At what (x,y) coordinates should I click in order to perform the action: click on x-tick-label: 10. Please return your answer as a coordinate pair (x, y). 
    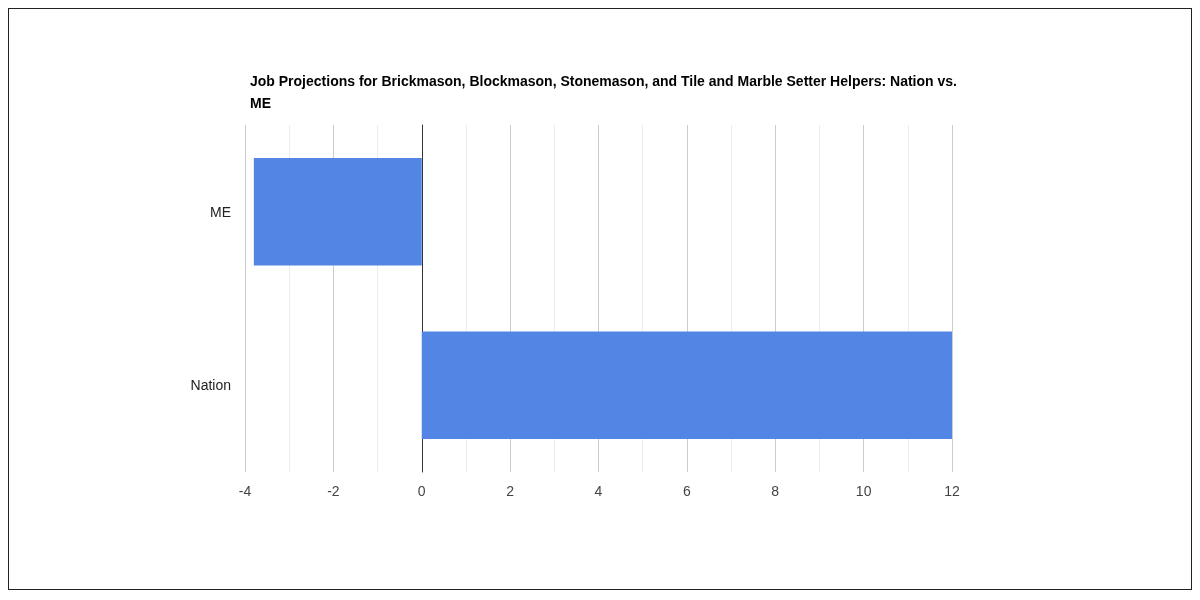
    Looking at the image, I should click on (863, 491).